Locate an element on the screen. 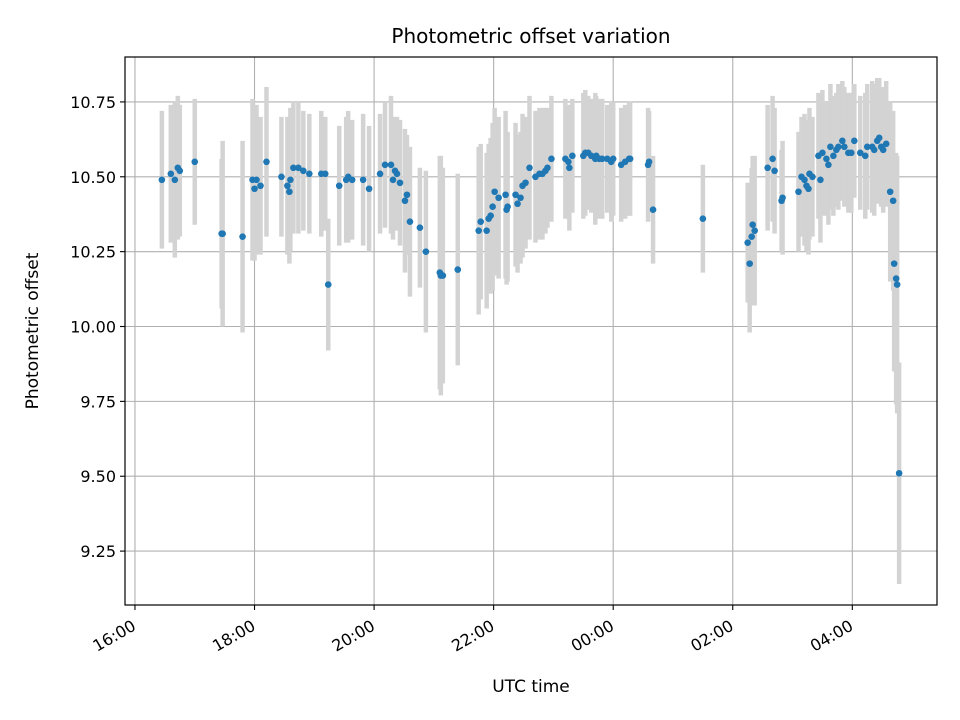 The width and height of the screenshot is (960, 720). chart-title: Photometric offset variation is located at coordinates (530, 36).